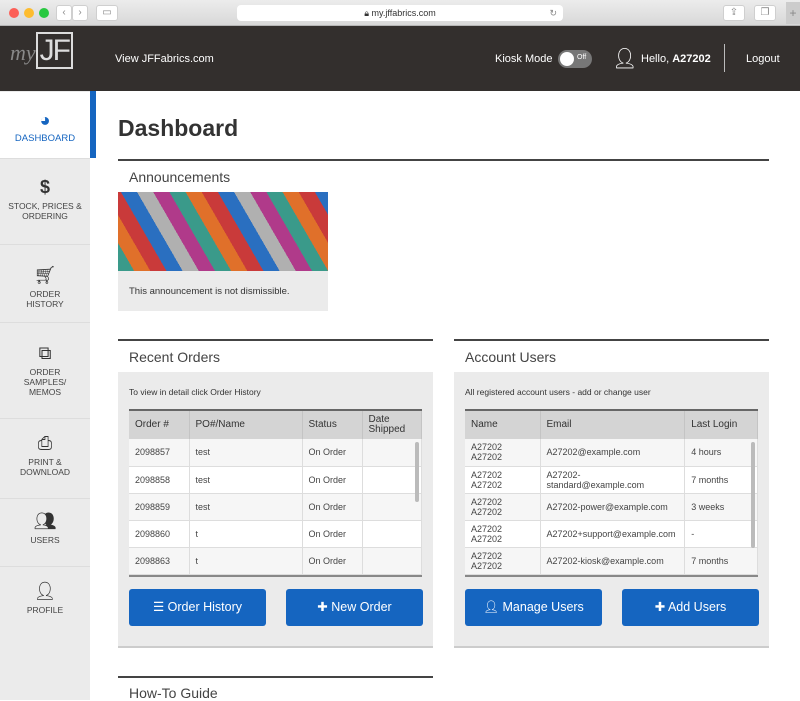 Image resolution: width=800 pixels, height=701 pixels. I want to click on recent-orders-hint: To view in detail click Order History, so click(195, 392).